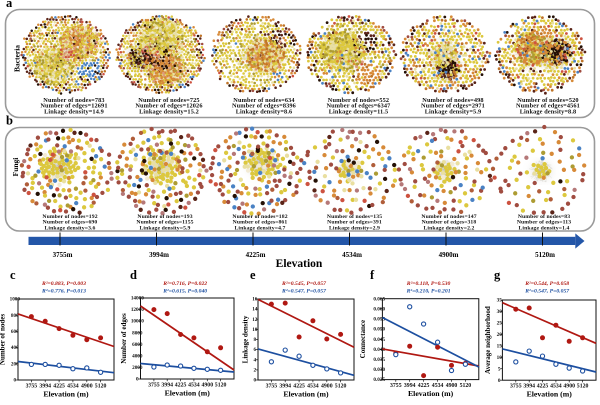  Describe the element at coordinates (15, 300) in the screenshot. I see `svg-text: 1000` at that location.